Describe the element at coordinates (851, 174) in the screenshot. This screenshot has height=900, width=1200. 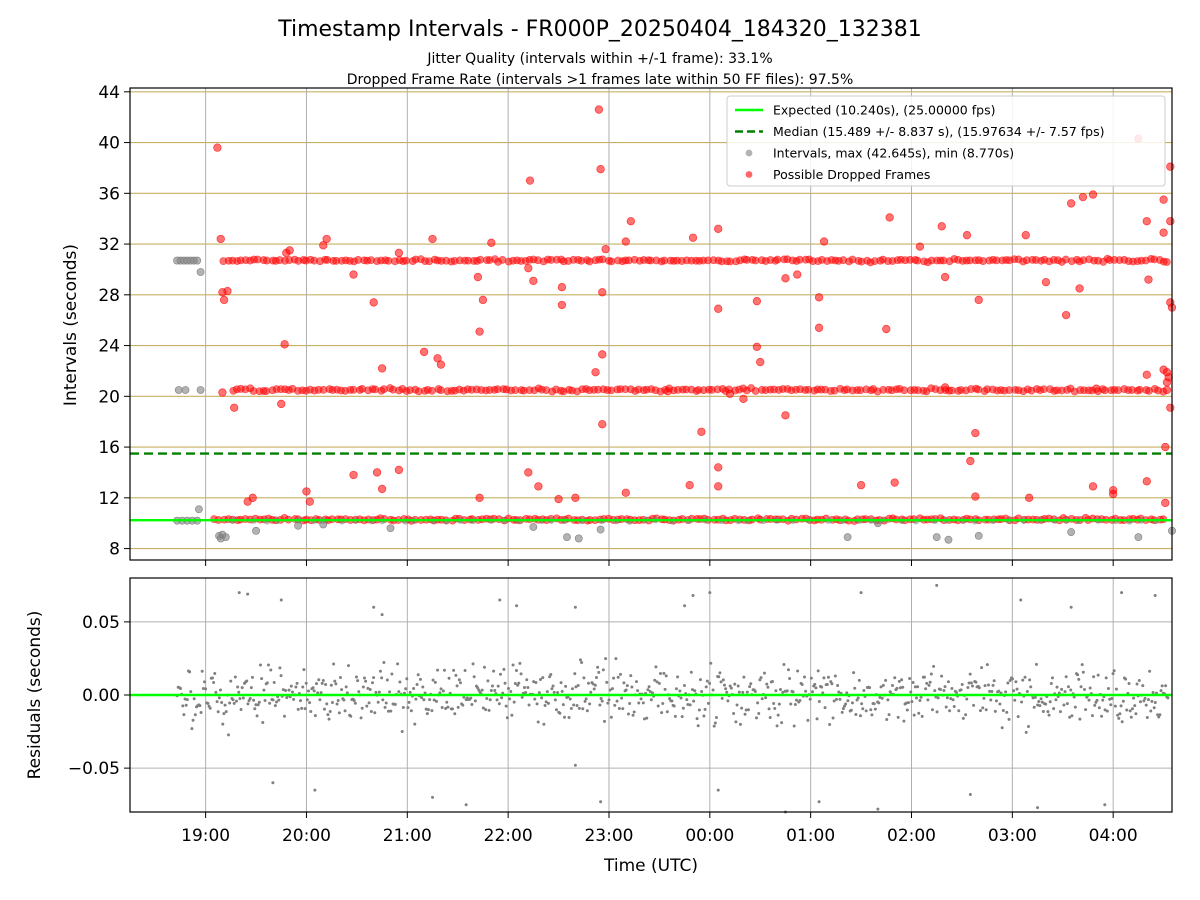
I see `legend-dropped-label: Possible Dropped Frames` at that location.